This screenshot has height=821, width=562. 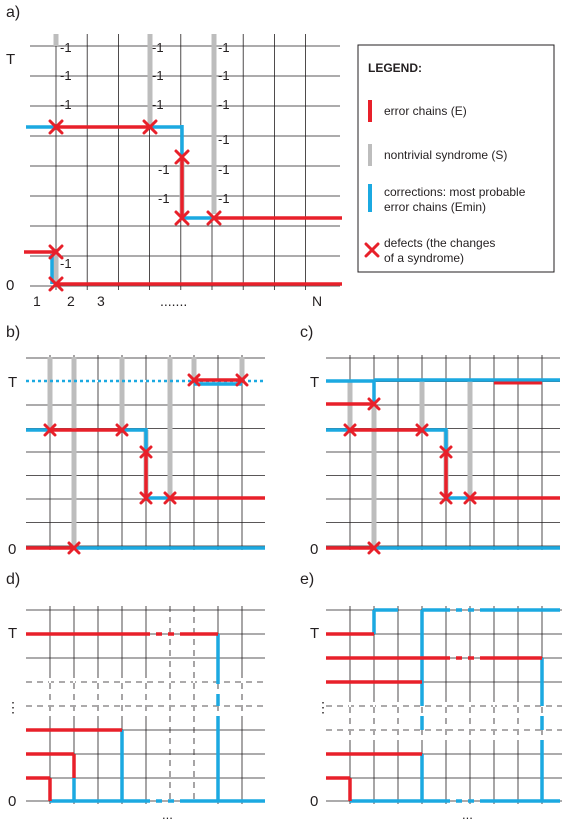 What do you see at coordinates (12, 801) in the screenshot?
I see `panel-d-zero-label: 0` at bounding box center [12, 801].